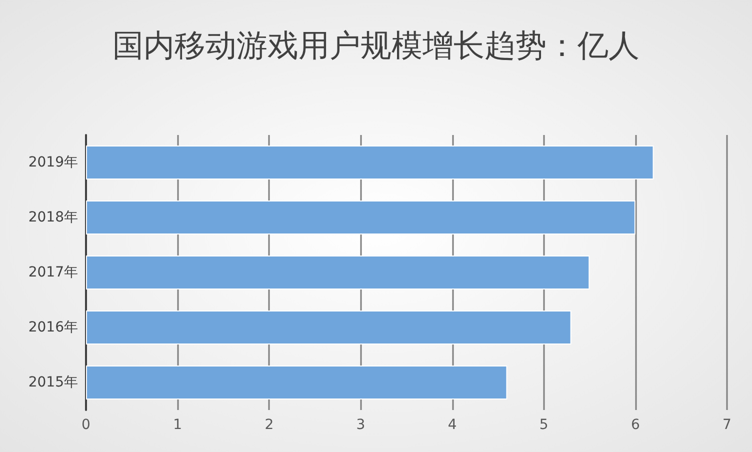 Image resolution: width=752 pixels, height=452 pixels. I want to click on x-tick-label: 4, so click(452, 425).